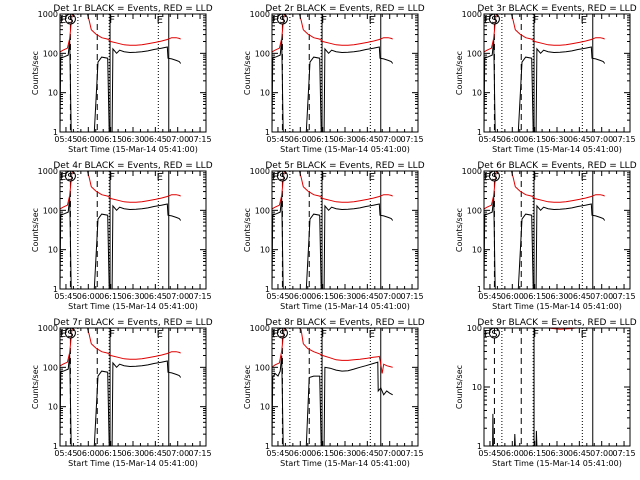 The width and height of the screenshot is (640, 480). Describe the element at coordinates (65, 453) in the screenshot. I see `x-tick-label: 05:45` at that location.